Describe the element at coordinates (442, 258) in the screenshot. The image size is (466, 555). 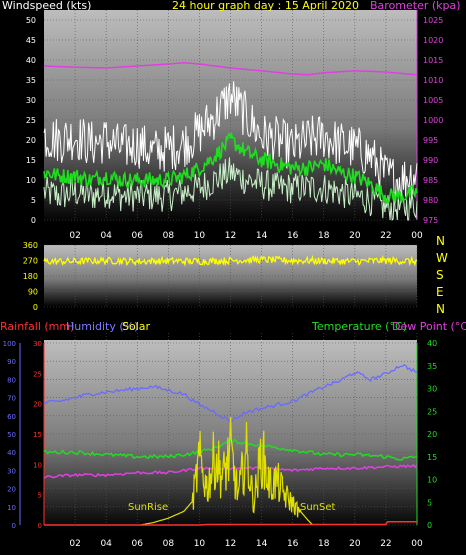
I see `compass-label: W` at that location.